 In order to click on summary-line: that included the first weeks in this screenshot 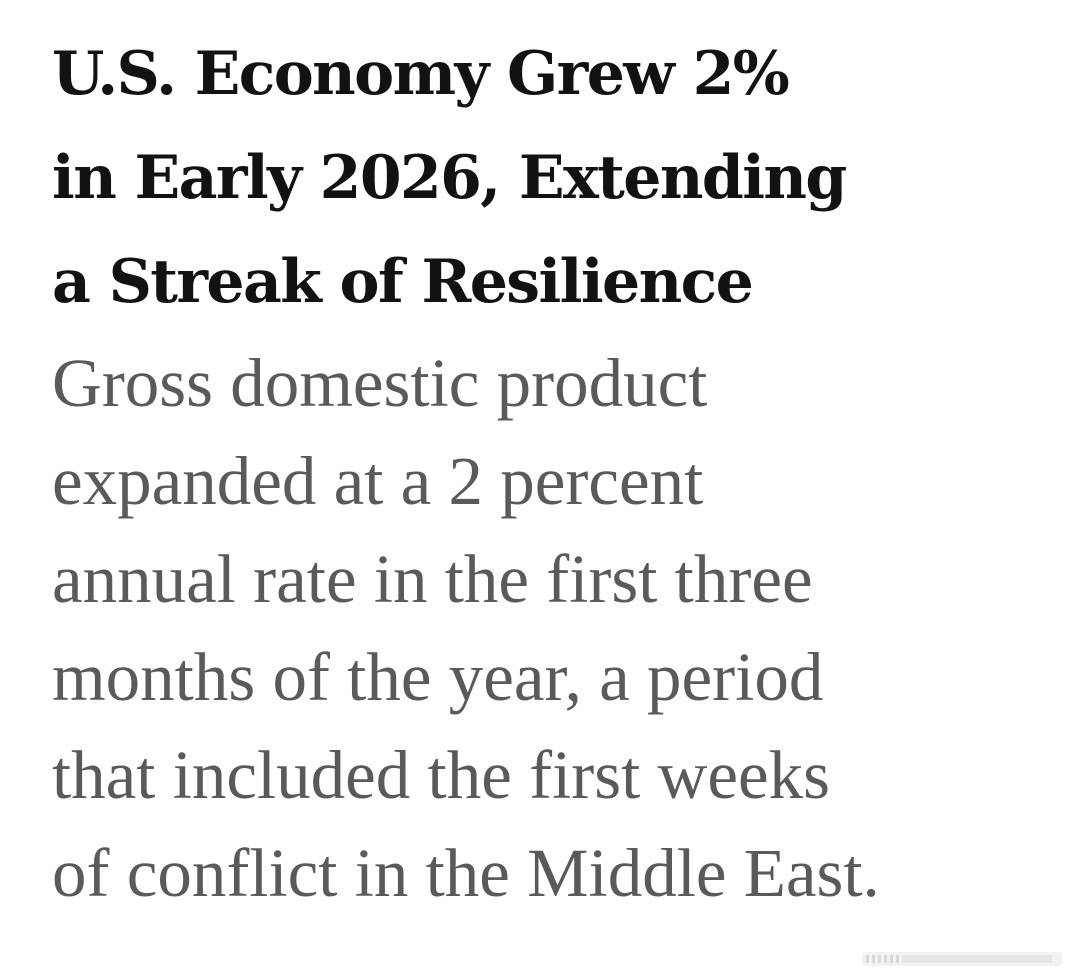, I will do `click(441, 775)`.